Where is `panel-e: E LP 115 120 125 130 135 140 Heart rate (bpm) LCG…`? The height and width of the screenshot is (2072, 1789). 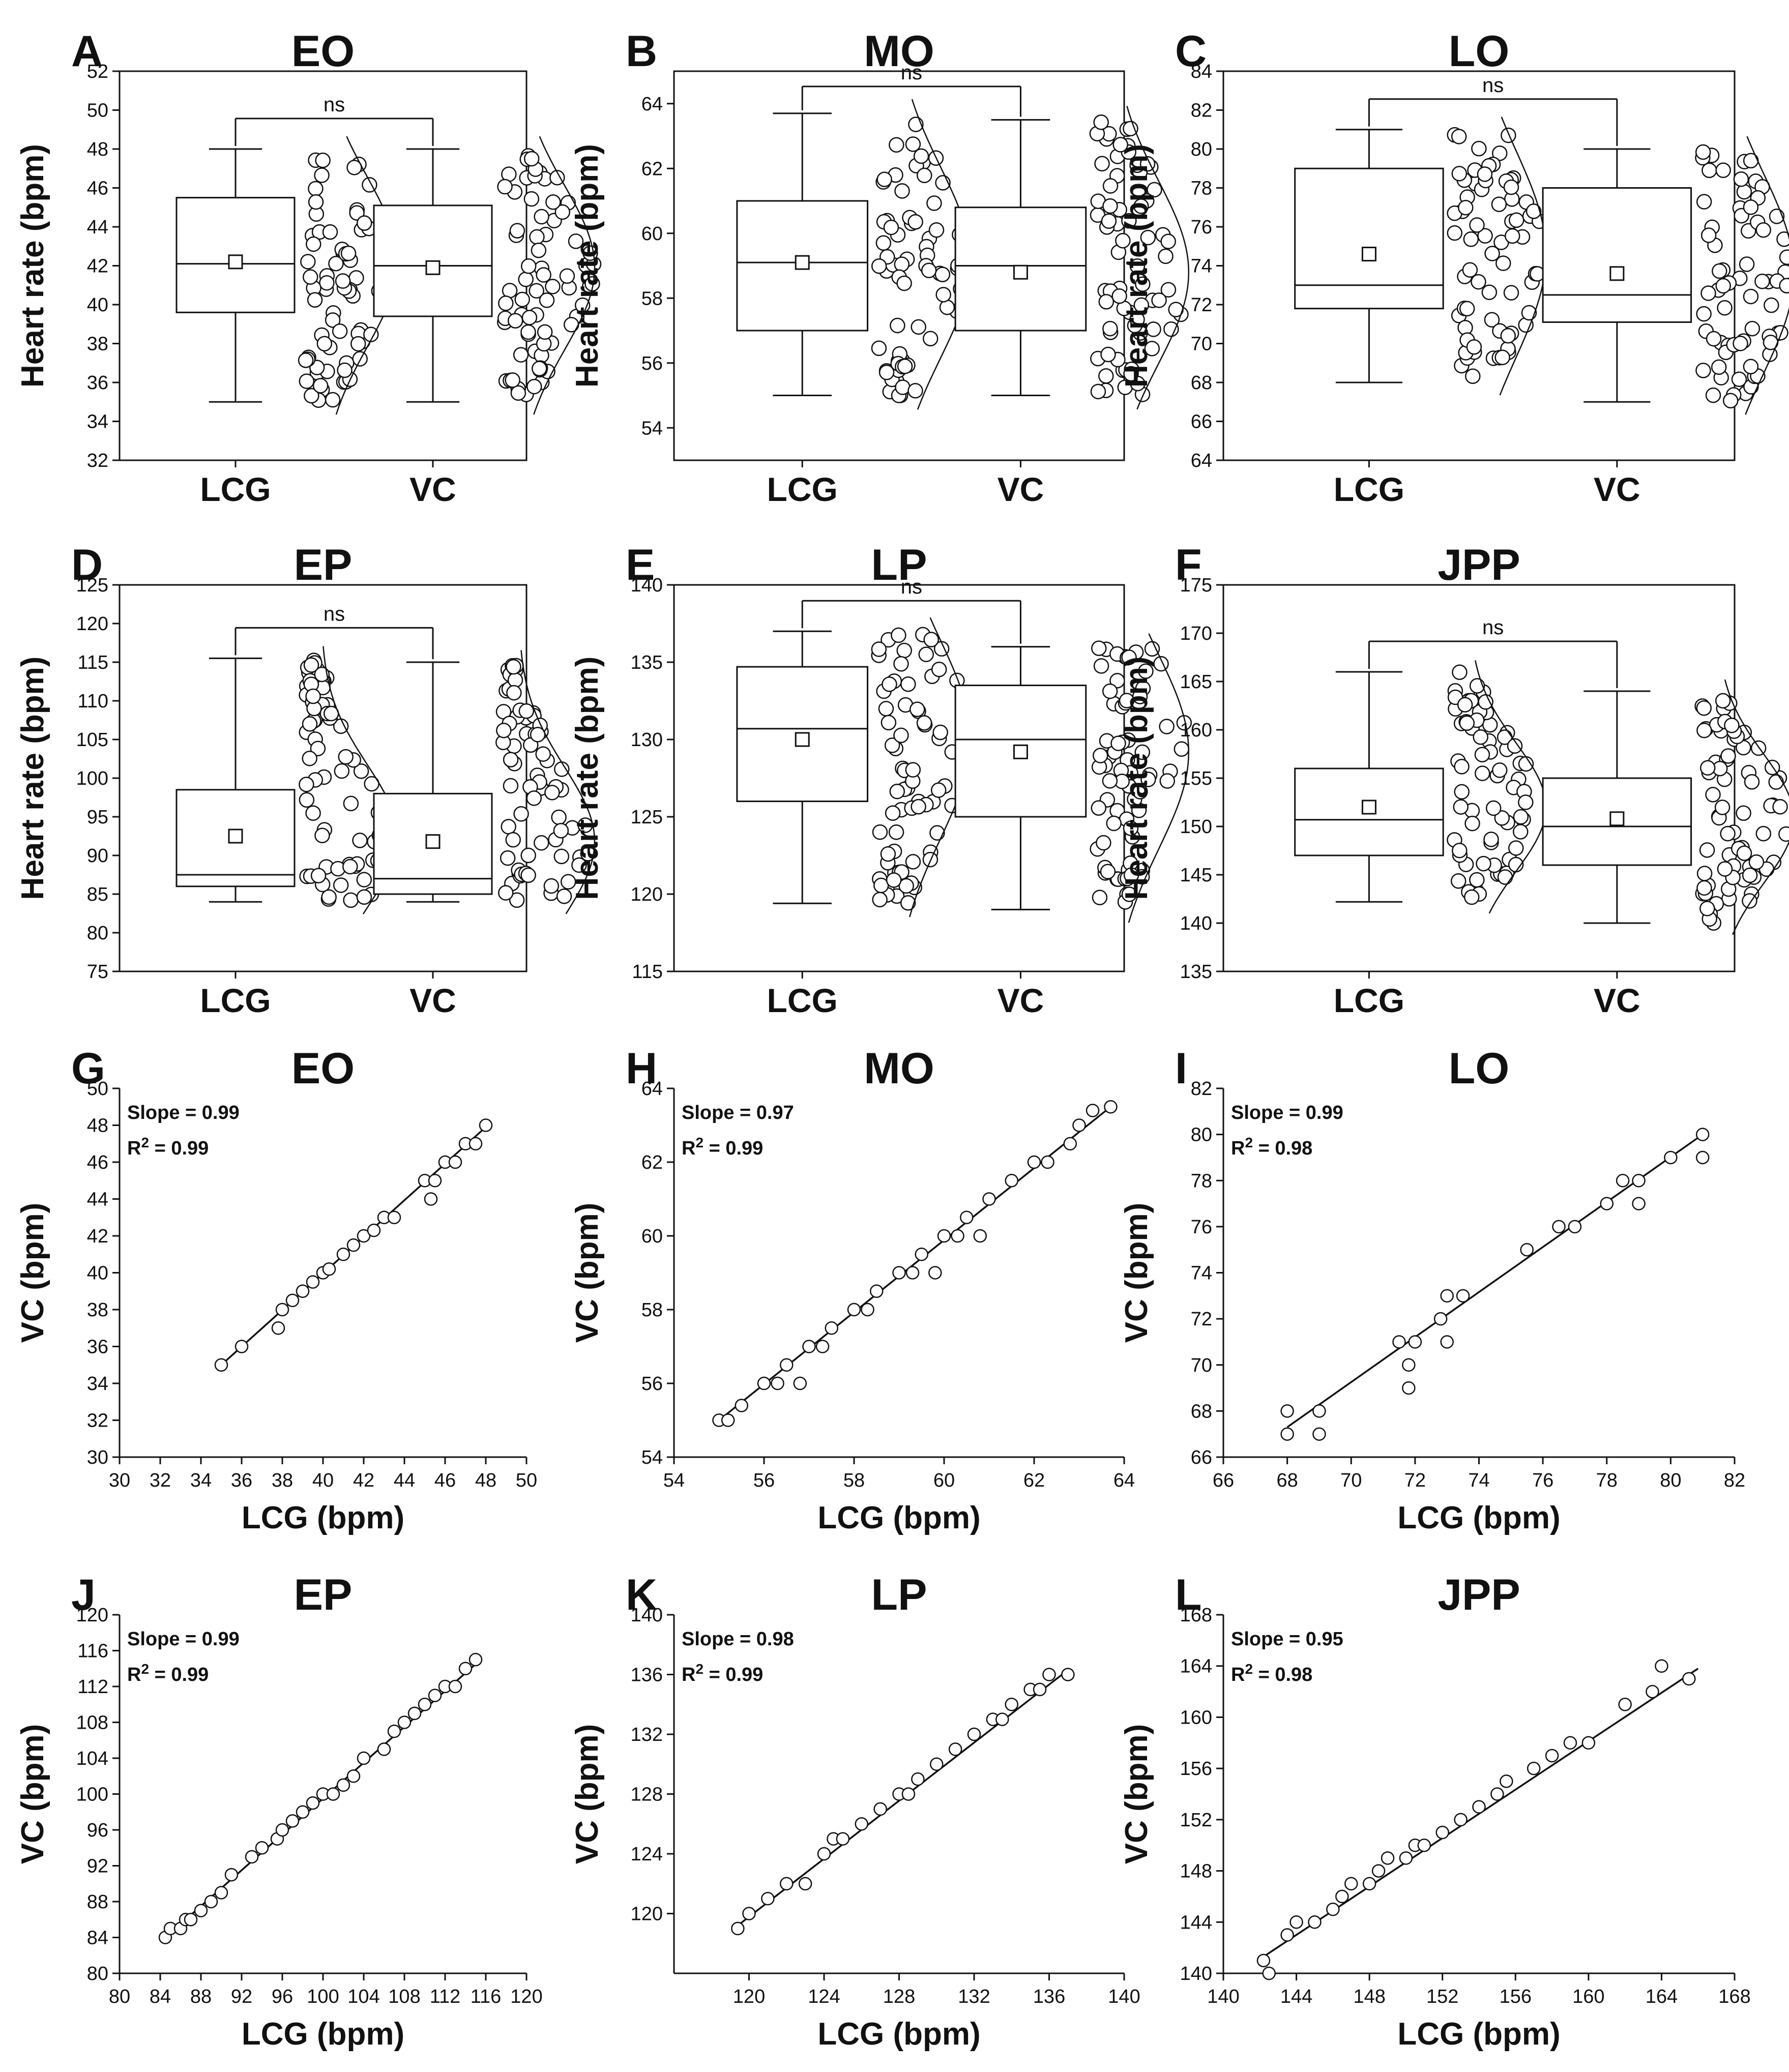
panel-e: E LP 115 120 125 130 135 140 Heart rate (bpm) LCG… is located at coordinates (881, 780).